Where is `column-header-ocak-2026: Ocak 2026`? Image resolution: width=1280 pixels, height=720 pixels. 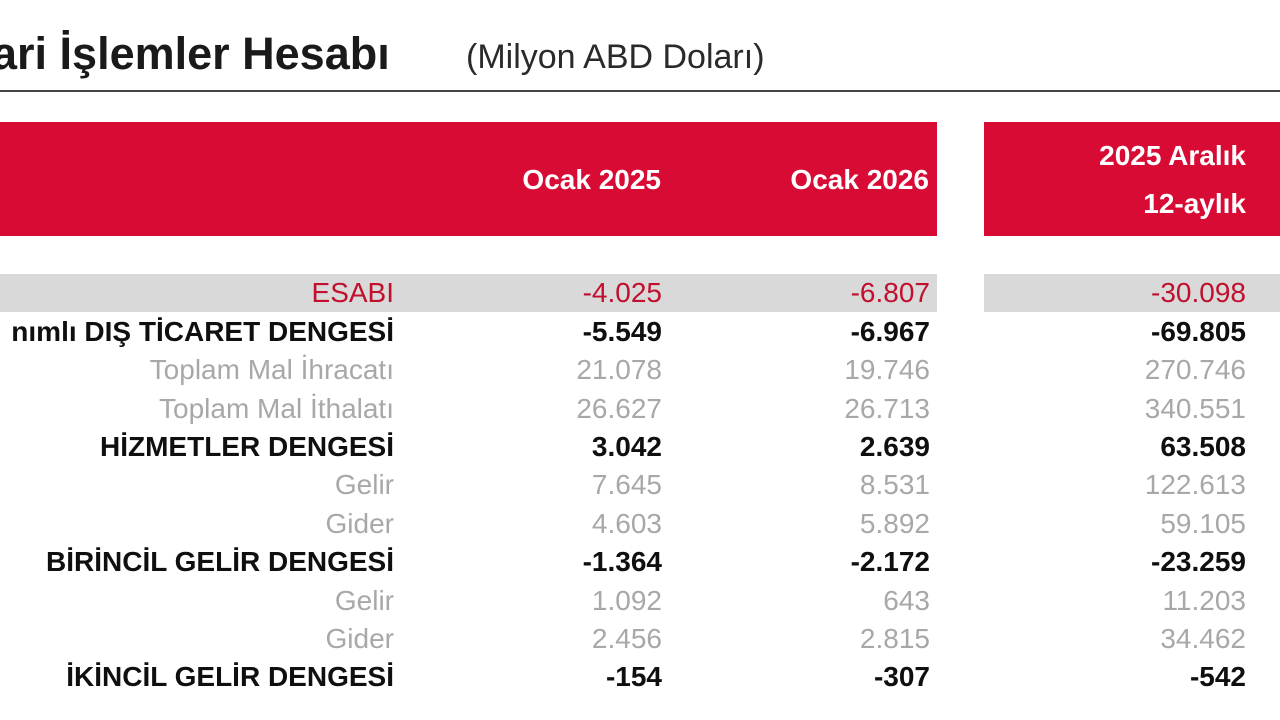 column-header-ocak-2026: Ocak 2026 is located at coordinates (859, 179).